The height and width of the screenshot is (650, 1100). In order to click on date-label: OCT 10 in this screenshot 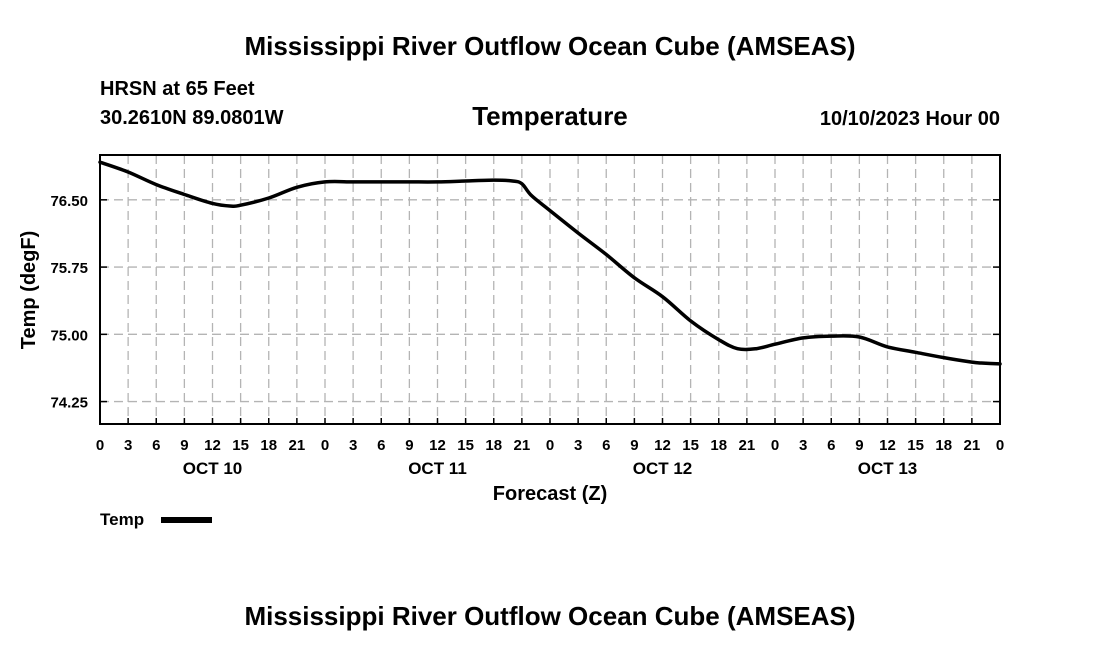, I will do `click(213, 468)`.